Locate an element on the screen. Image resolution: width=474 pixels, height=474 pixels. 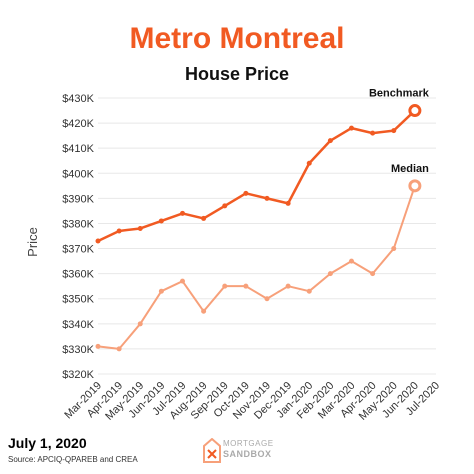
y-tick-label: $370K is located at coordinates (78, 250).